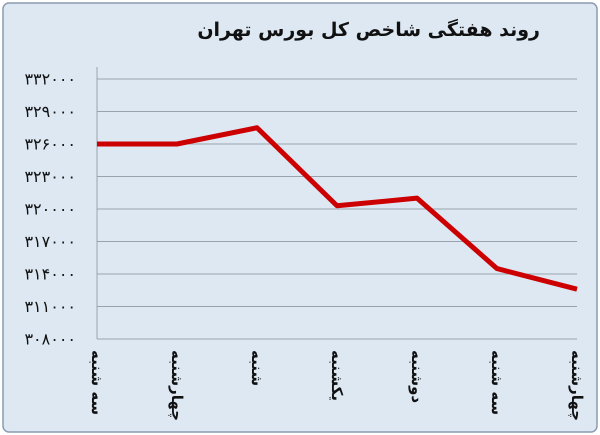 This screenshot has height=435, width=600. I want to click on y-tick-label: ۳۲۰۰۰۰, so click(50, 209).